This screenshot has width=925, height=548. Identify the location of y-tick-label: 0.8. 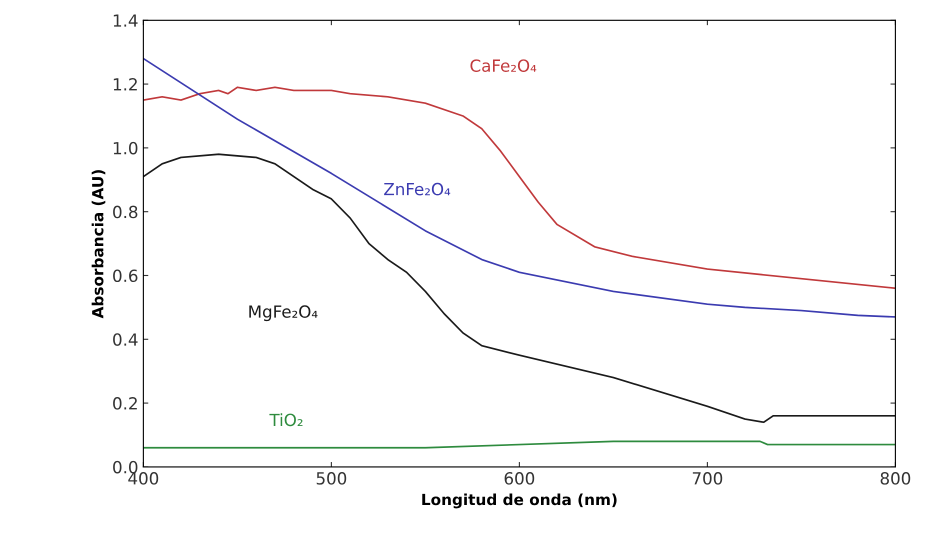
(125, 212).